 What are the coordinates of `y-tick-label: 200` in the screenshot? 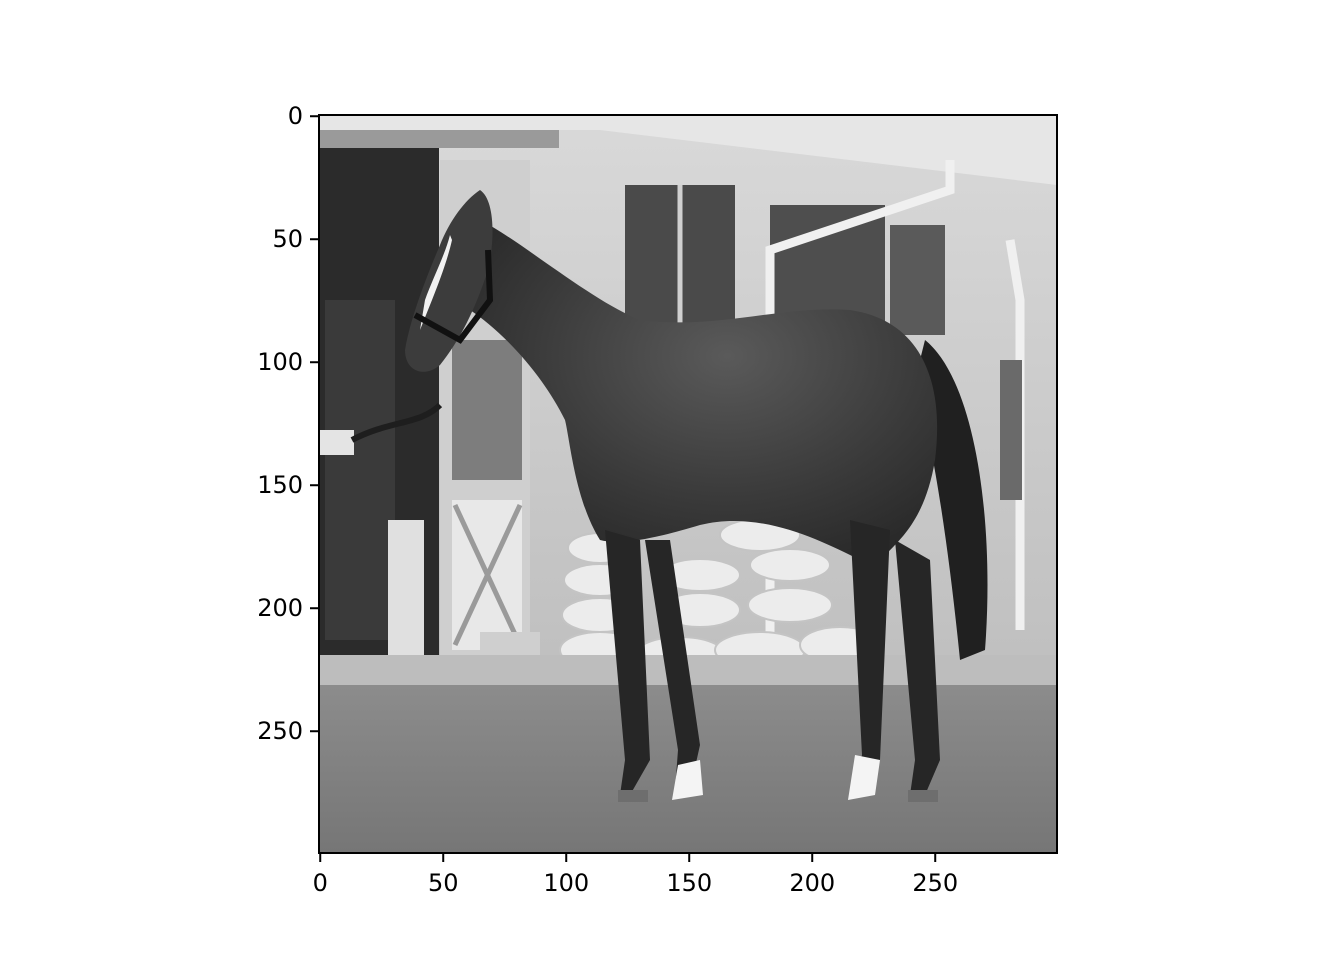 It's located at (280, 608).